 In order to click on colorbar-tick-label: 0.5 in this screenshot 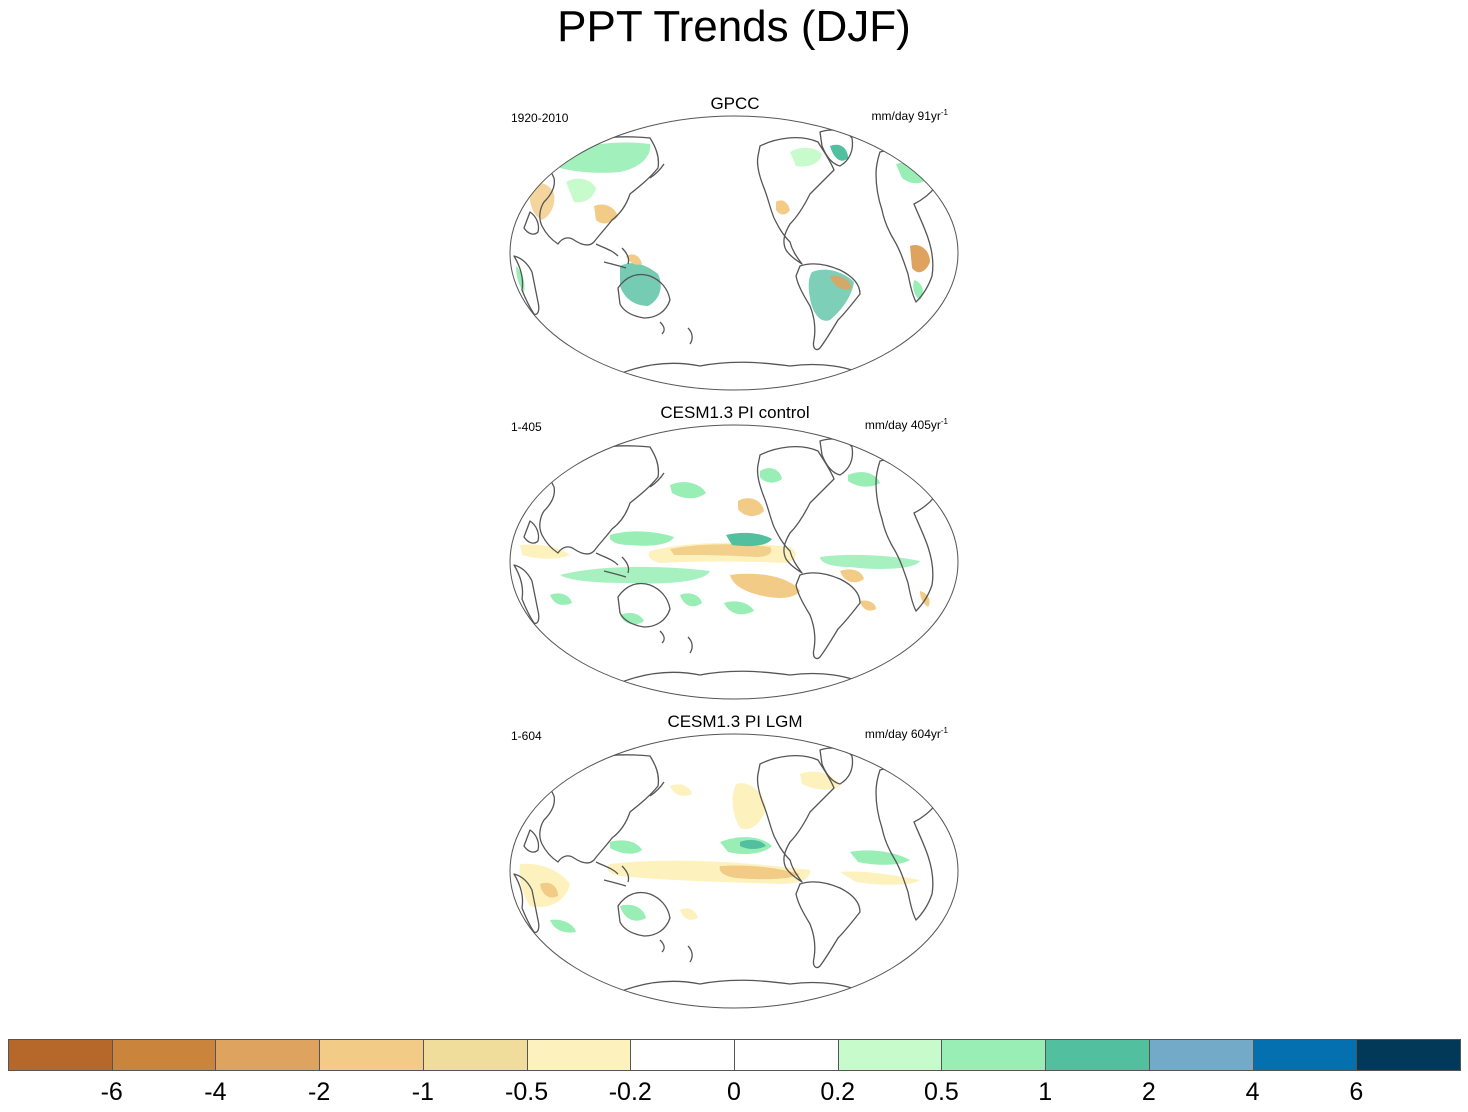, I will do `click(941, 1092)`.